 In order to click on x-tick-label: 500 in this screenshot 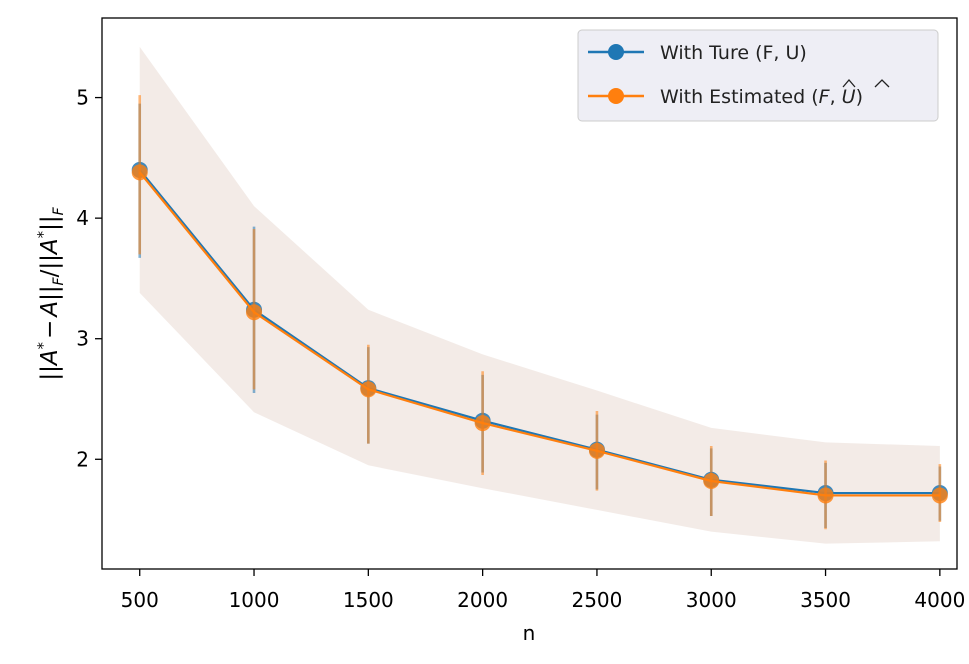, I will do `click(140, 600)`.